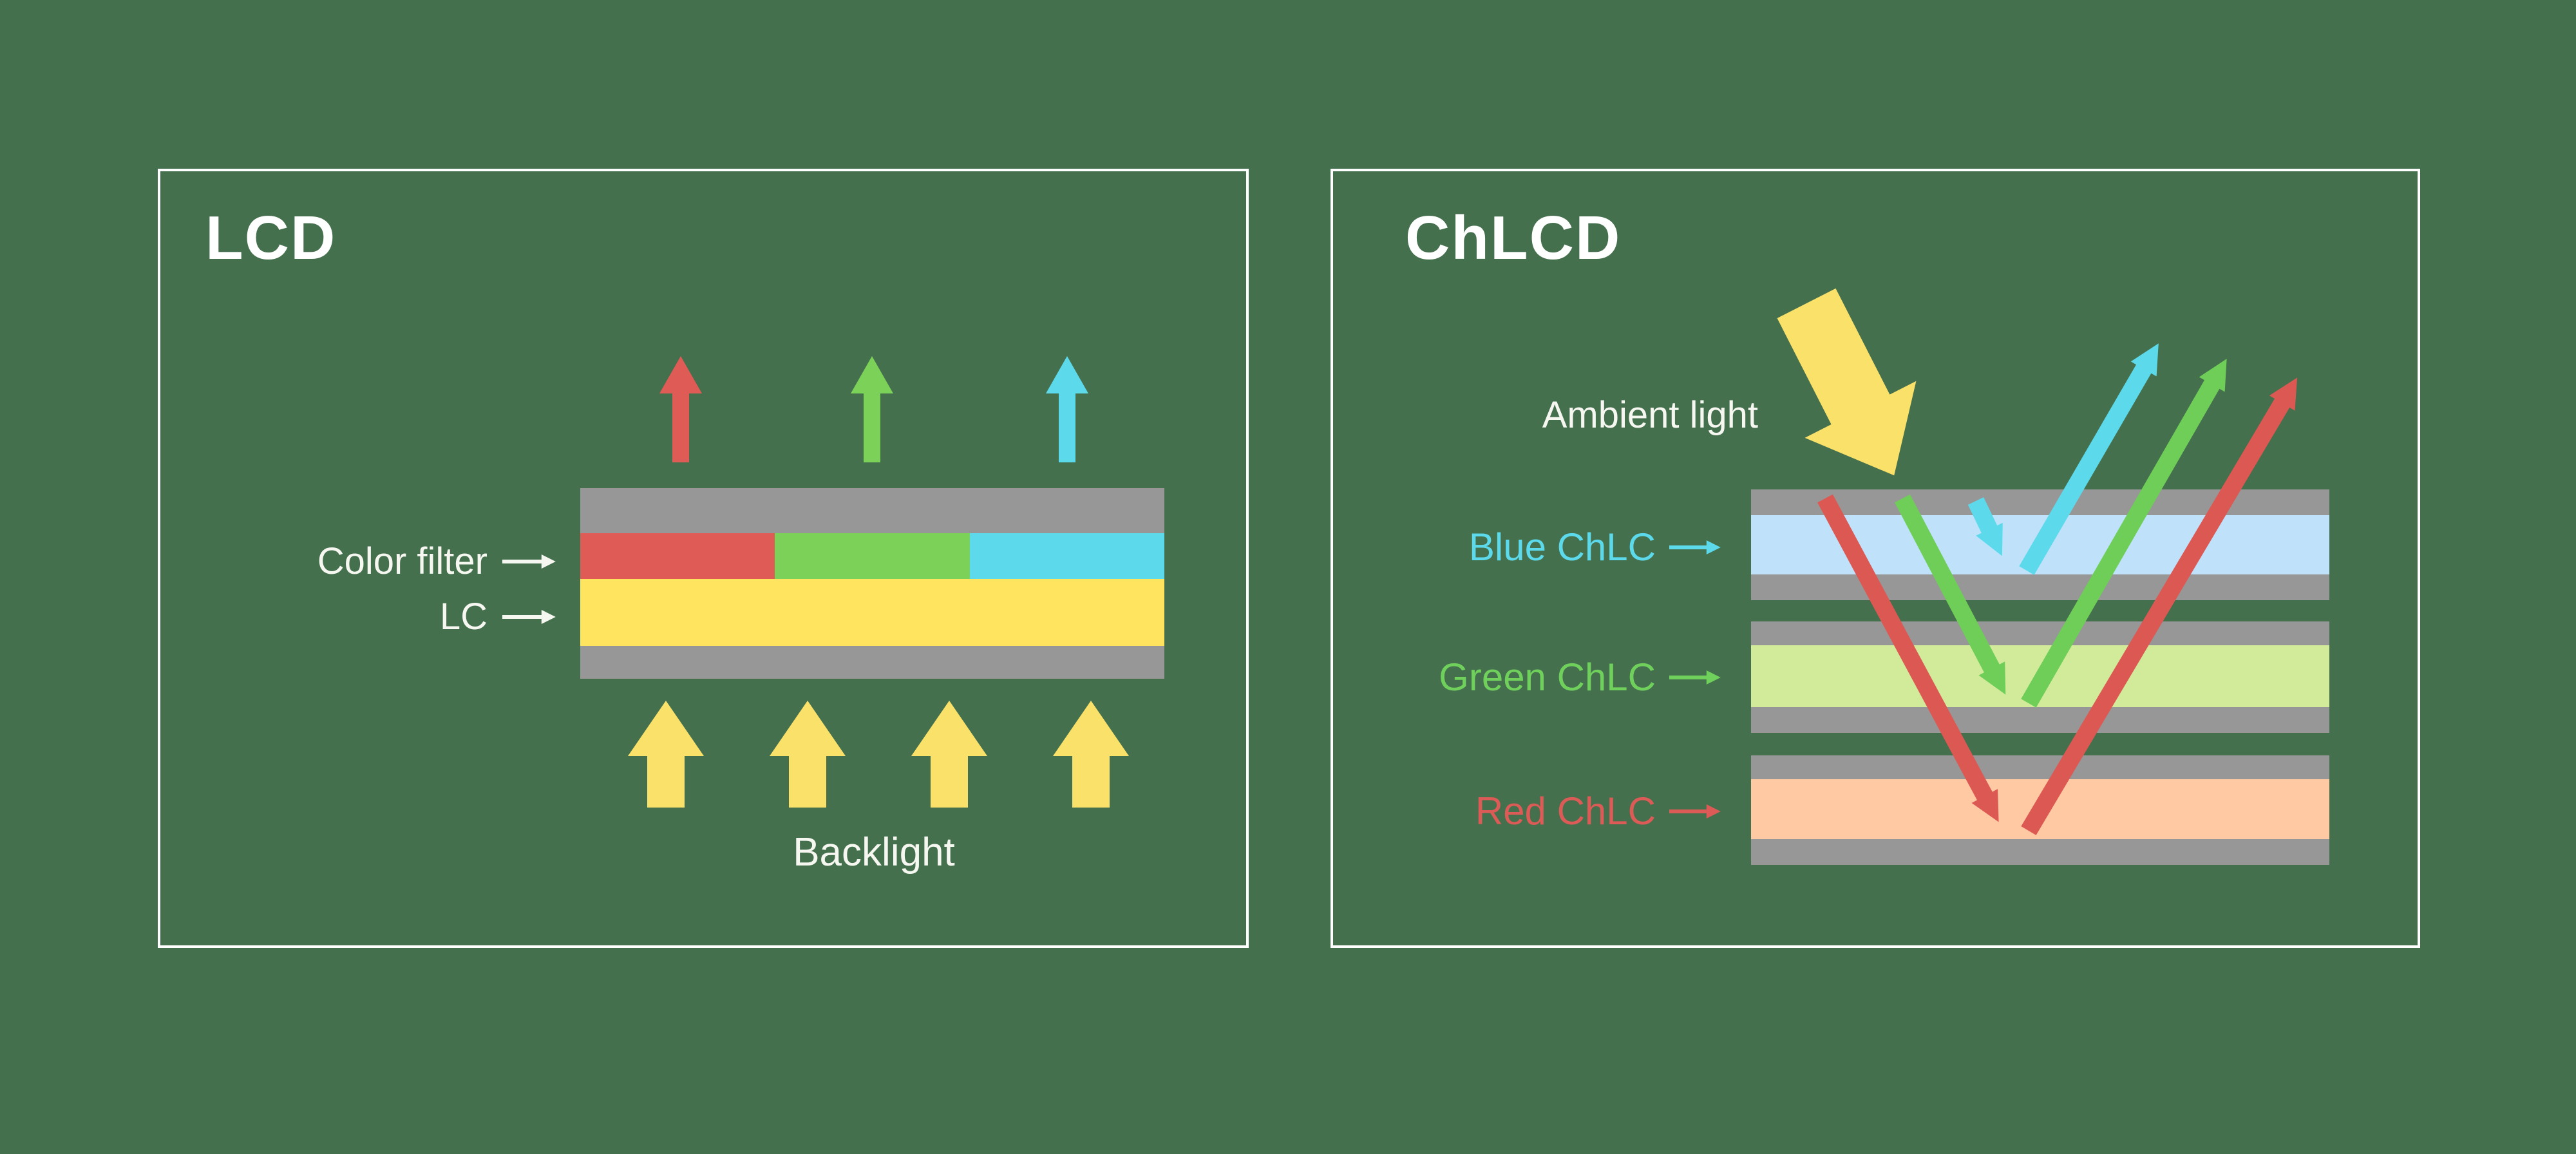 The height and width of the screenshot is (1154, 2576). I want to click on red-chlc-bottom-glass-bar, so click(2040, 852).